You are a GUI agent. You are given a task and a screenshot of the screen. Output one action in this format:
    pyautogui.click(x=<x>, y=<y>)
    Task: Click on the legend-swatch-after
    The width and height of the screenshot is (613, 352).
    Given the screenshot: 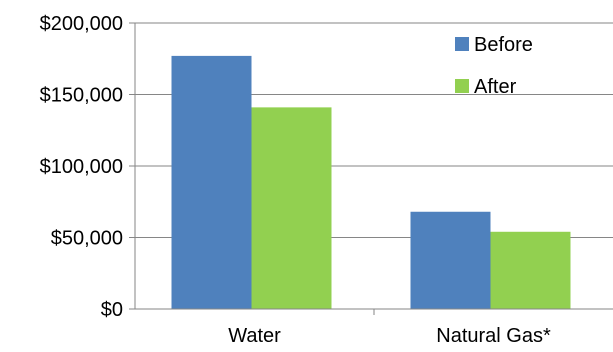 What is the action you would take?
    pyautogui.click(x=462, y=86)
    